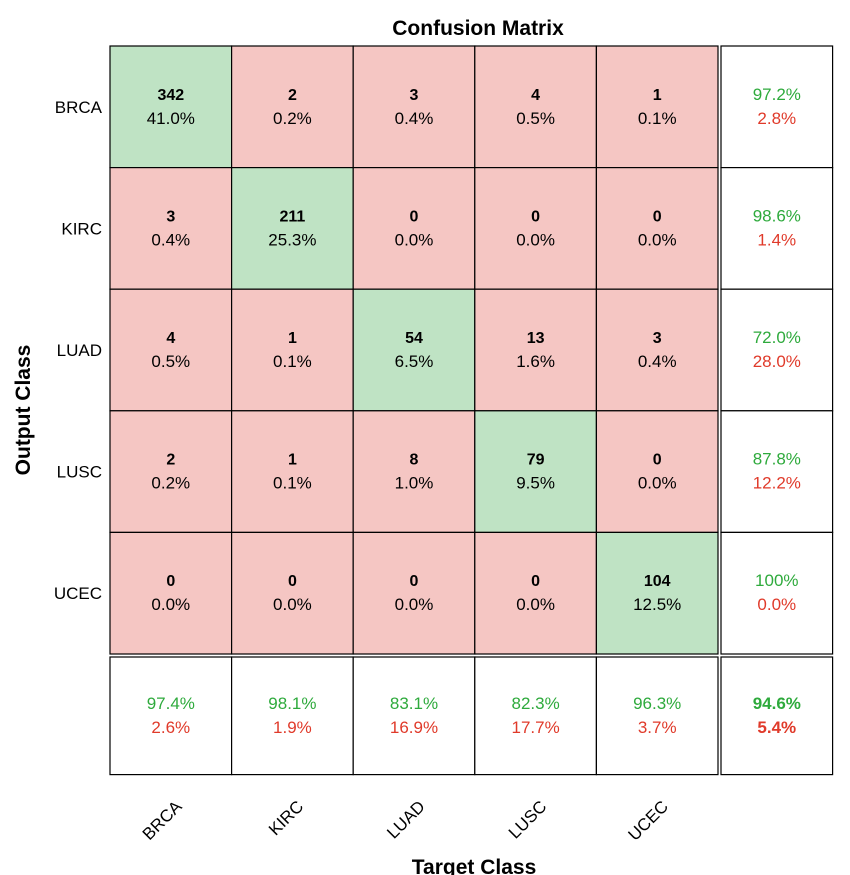 This screenshot has height=875, width=850. I want to click on x-tick-label: LUSC, so click(528, 820).